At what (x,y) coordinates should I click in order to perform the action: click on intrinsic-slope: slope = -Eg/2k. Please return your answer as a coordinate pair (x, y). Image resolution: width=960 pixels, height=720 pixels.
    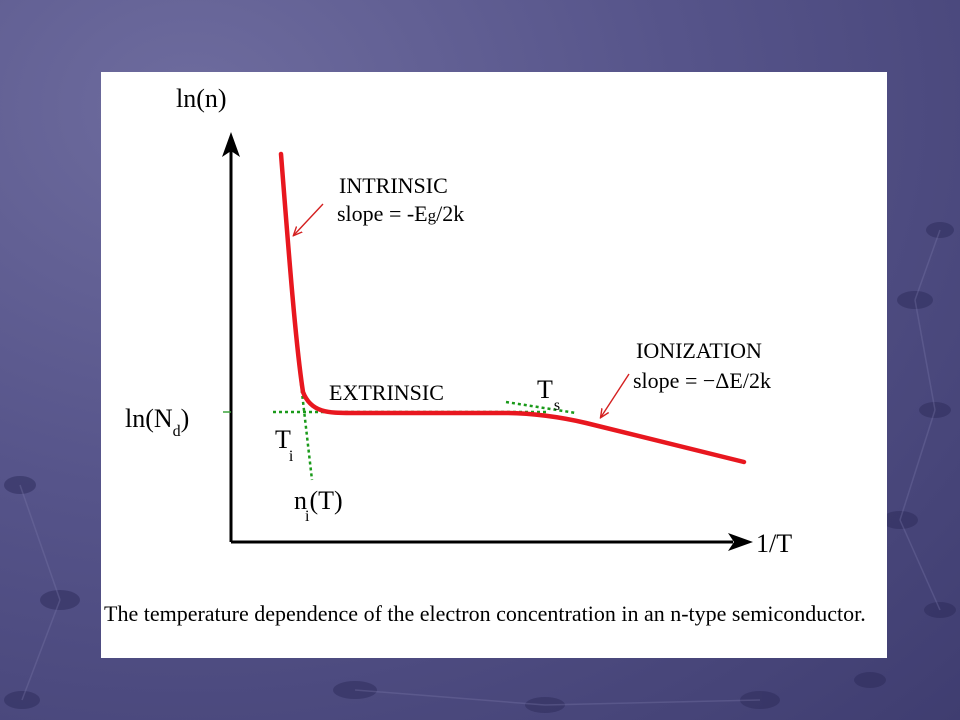
    Looking at the image, I should click on (400, 213).